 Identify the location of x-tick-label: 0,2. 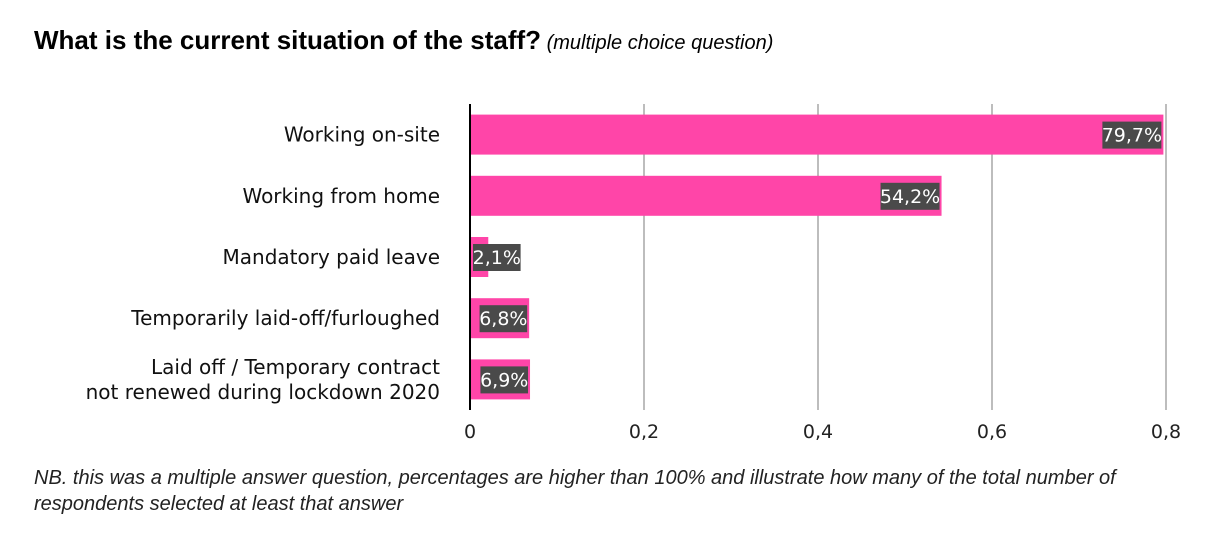
(644, 432).